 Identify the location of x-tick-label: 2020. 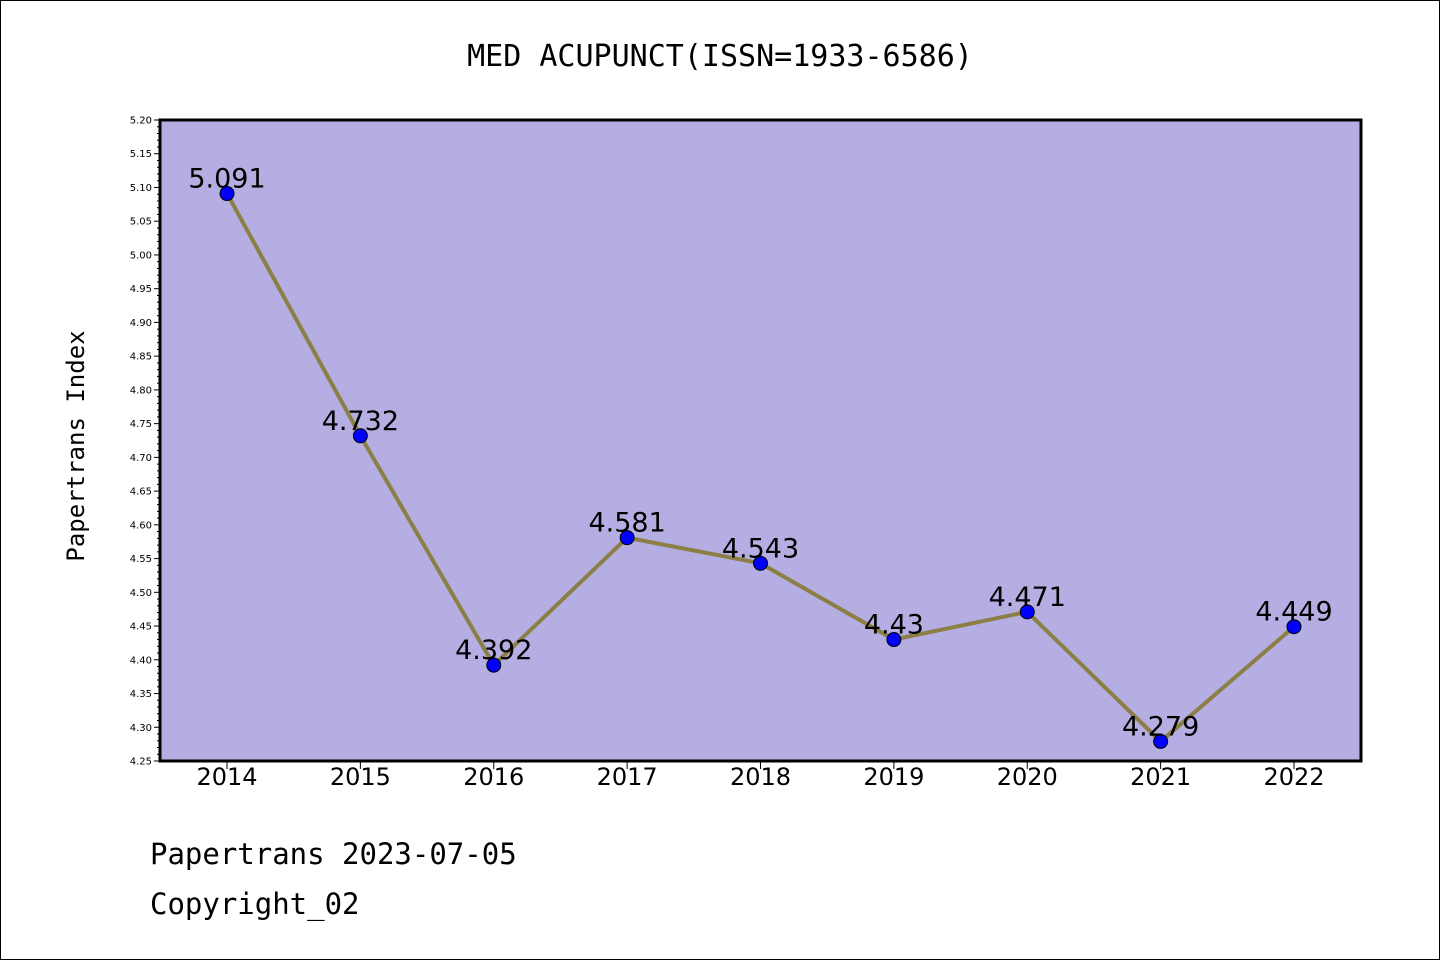
(1027, 777).